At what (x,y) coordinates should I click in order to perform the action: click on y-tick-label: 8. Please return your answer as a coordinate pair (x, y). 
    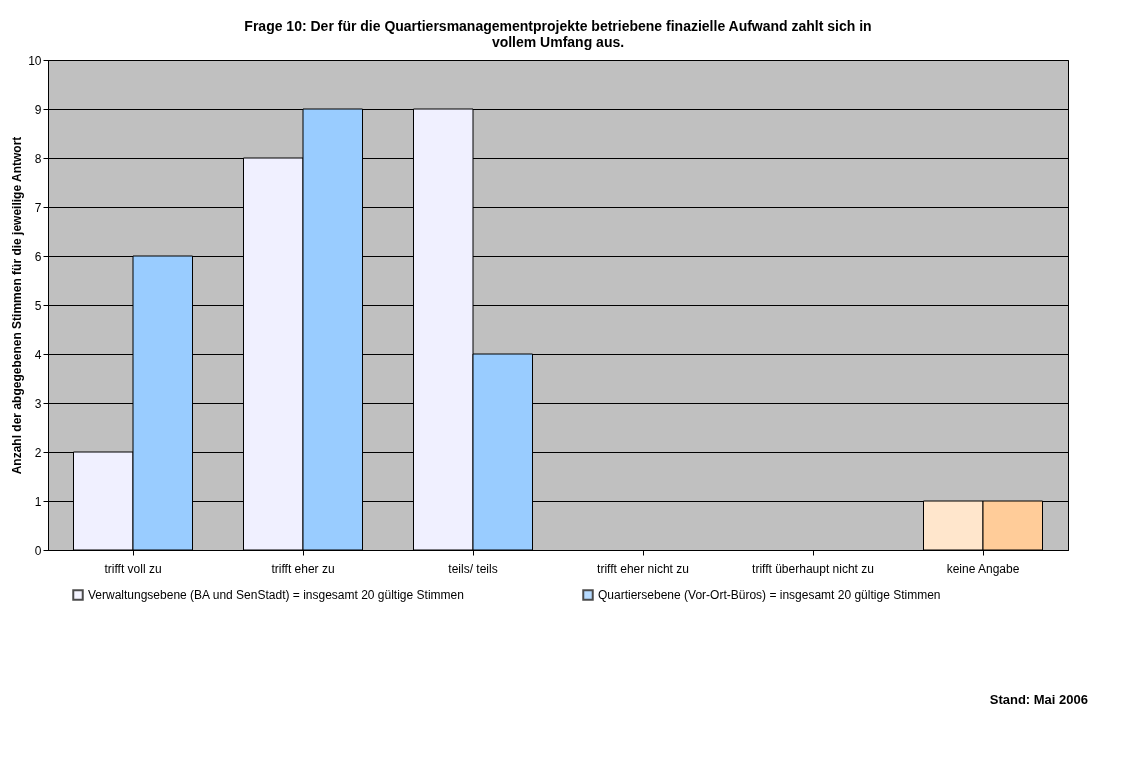
    Looking at the image, I should click on (38, 158).